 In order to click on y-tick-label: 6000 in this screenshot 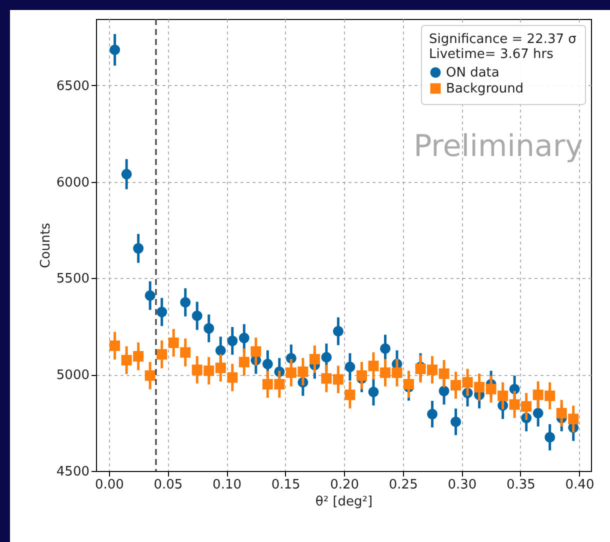, I will do `click(73, 182)`.